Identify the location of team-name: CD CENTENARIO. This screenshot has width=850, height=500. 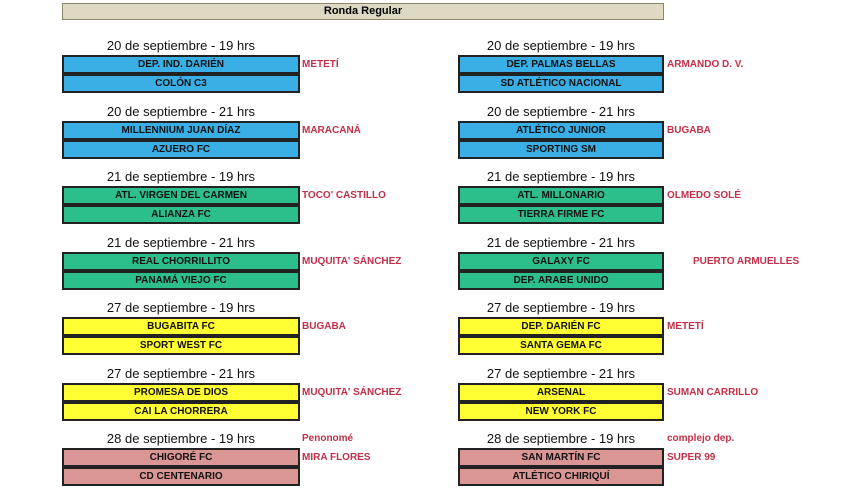
(181, 476).